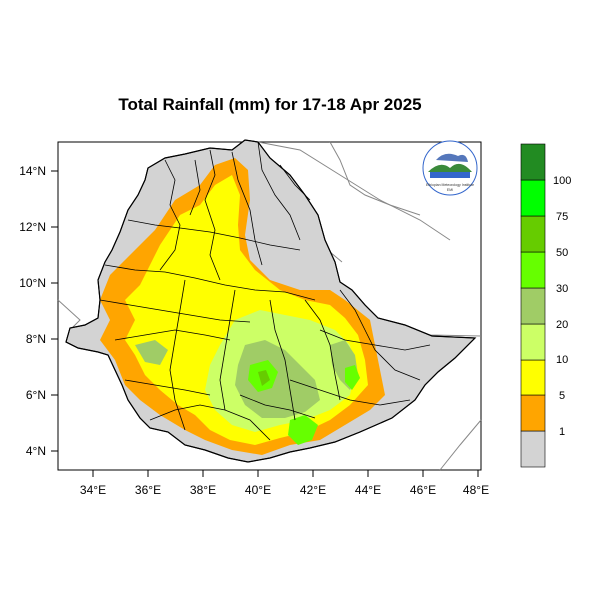 This screenshot has width=600, height=600. Describe the element at coordinates (203, 490) in the screenshot. I see `lon-tick-38: 38°E` at that location.